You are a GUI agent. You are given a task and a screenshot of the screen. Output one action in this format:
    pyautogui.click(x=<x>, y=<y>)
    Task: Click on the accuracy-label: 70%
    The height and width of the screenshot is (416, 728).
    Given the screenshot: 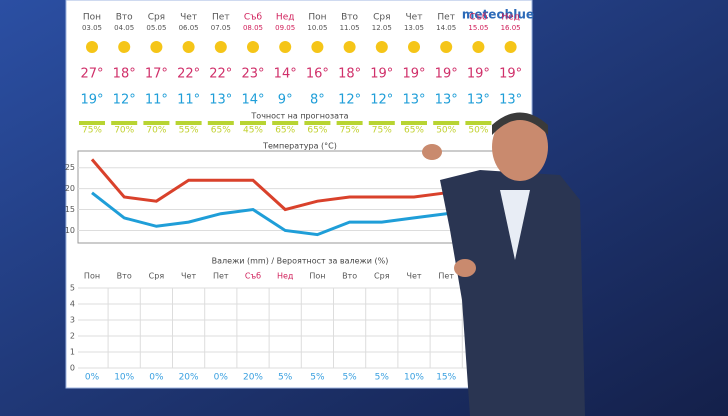 What is the action you would take?
    pyautogui.click(x=124, y=131)
    